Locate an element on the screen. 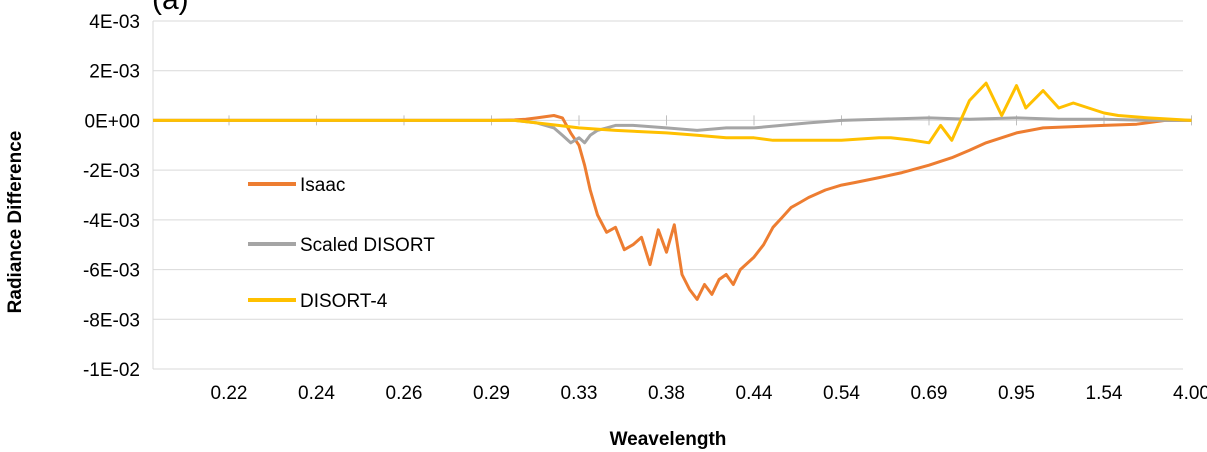 Image resolution: width=1207 pixels, height=452 pixels. x-tick-label: 0.95 is located at coordinates (1016, 393).